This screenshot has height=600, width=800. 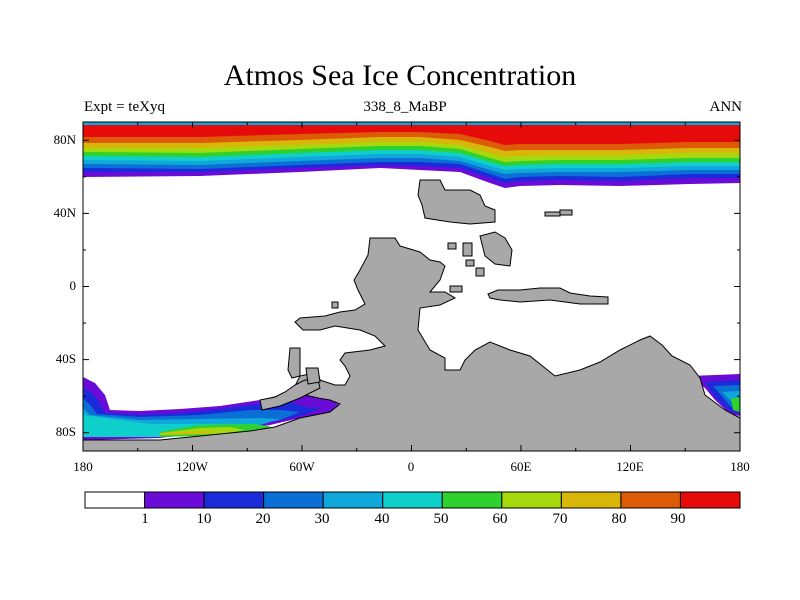 What do you see at coordinates (73, 285) in the screenshot?
I see `lat-tick-0: 0` at bounding box center [73, 285].